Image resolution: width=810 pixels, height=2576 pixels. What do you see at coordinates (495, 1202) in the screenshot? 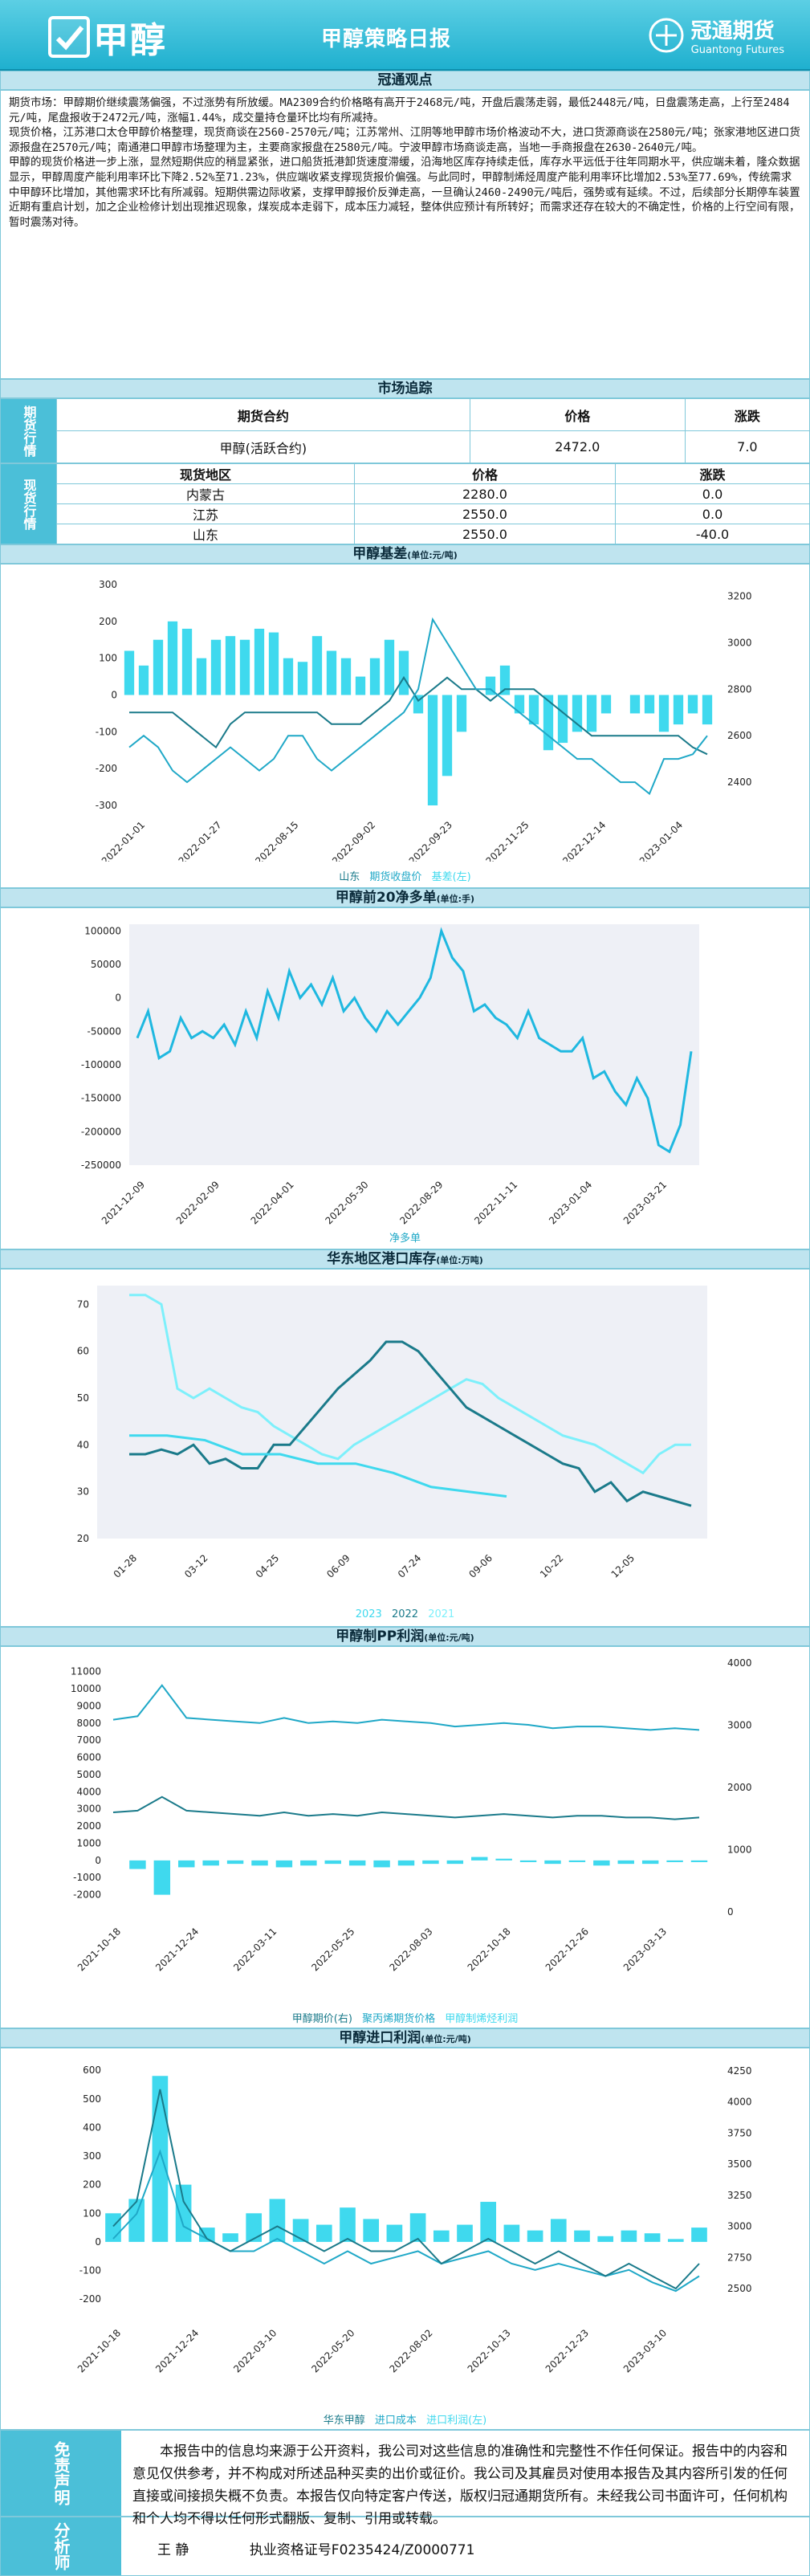
I see `net-long-x-tick: 2022-11-11` at bounding box center [495, 1202].